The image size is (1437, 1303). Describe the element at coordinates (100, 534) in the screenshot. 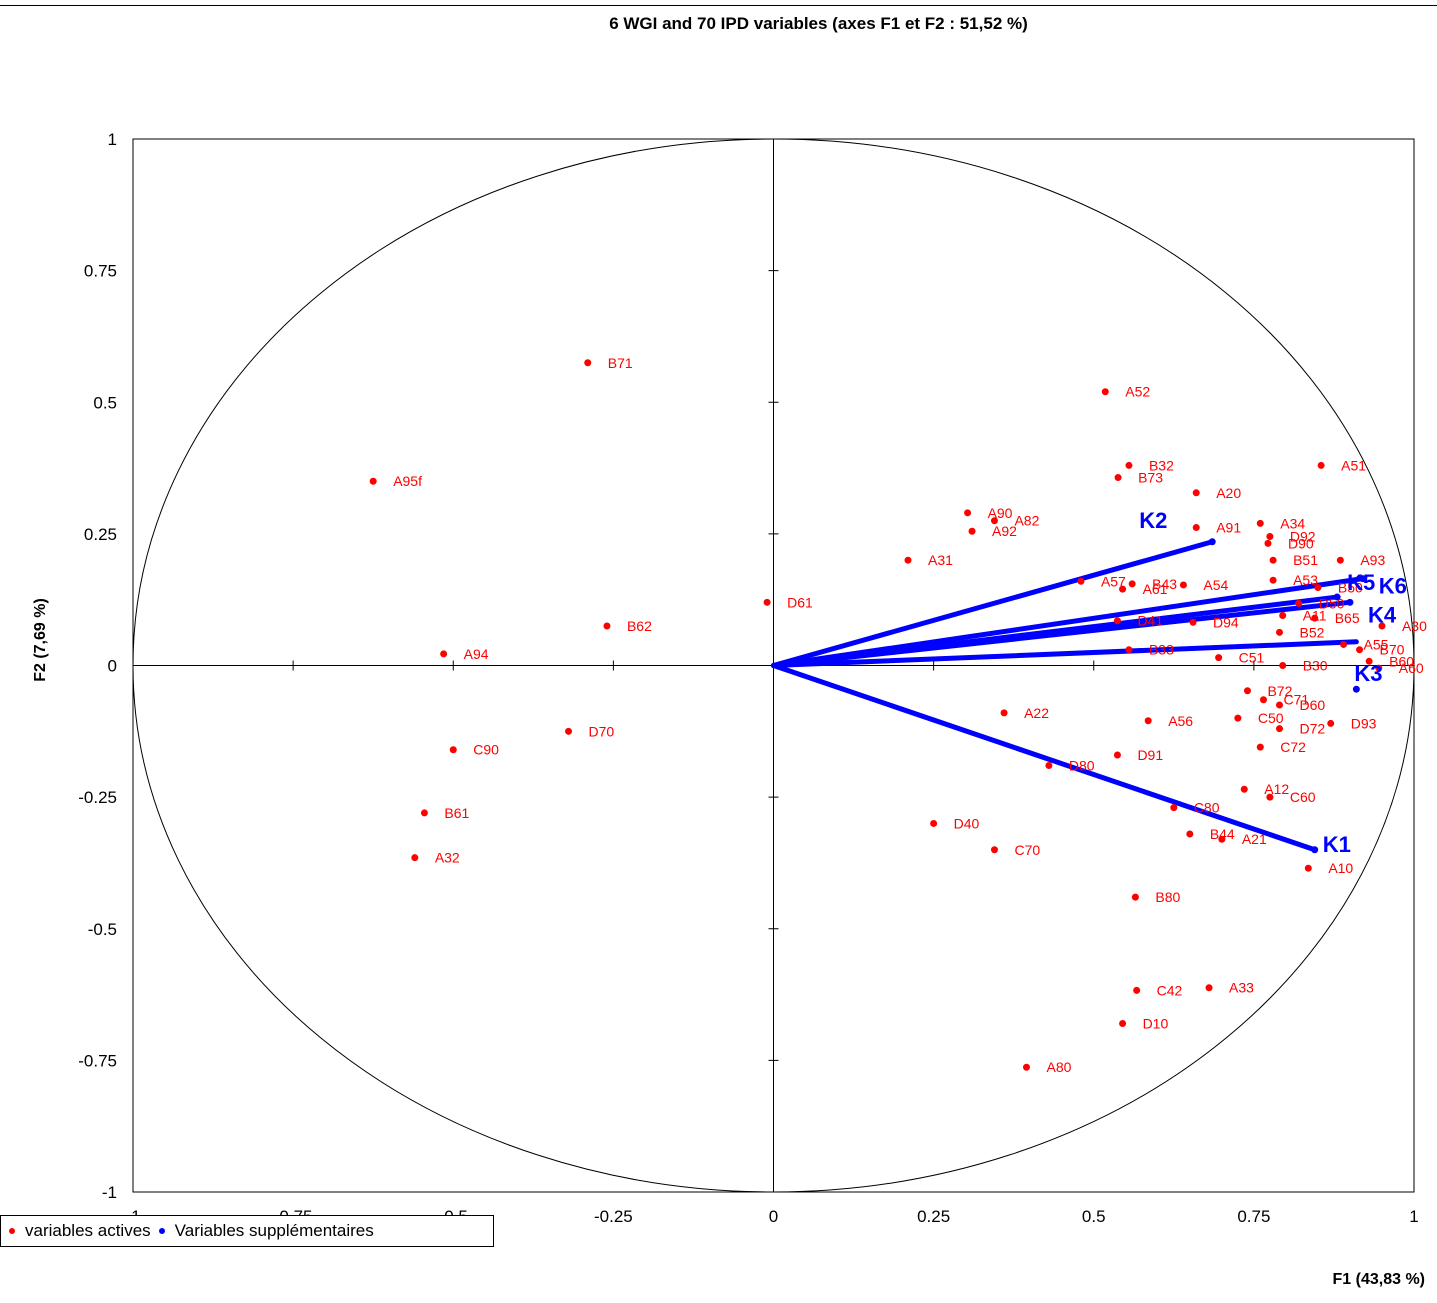

I see `y-tick-label: 0.25` at that location.